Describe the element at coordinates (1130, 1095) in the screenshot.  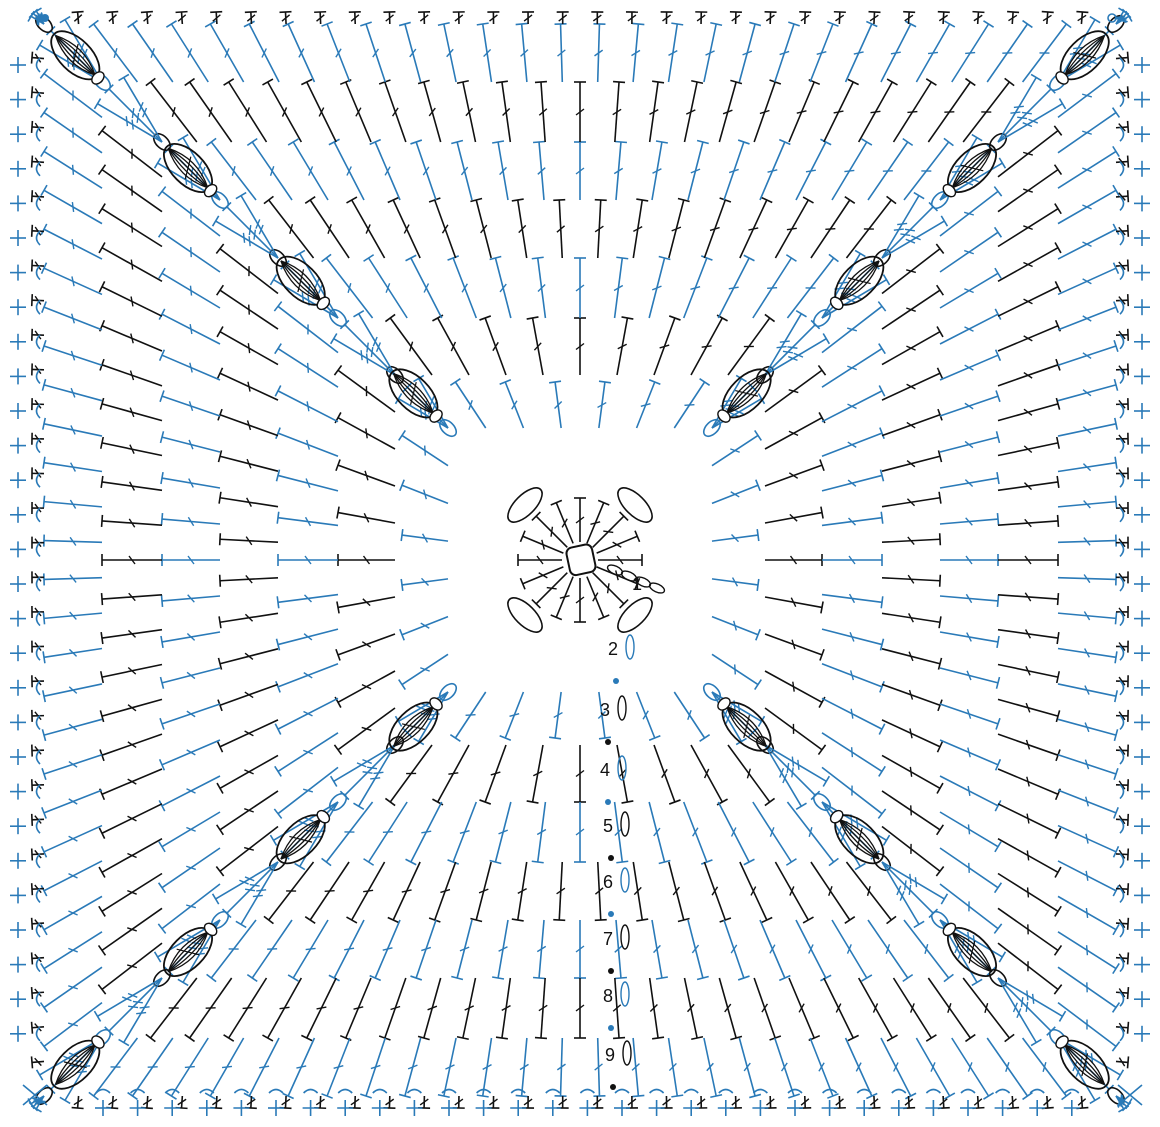
I see `border-corner-x` at that location.